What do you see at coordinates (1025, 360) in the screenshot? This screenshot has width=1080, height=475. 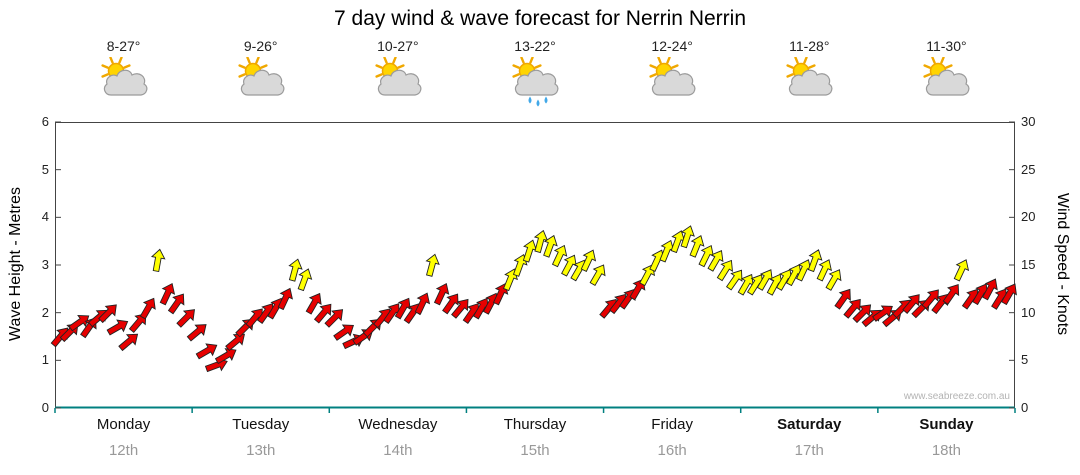 I see `wind-speed-tick-label: 5` at bounding box center [1025, 360].